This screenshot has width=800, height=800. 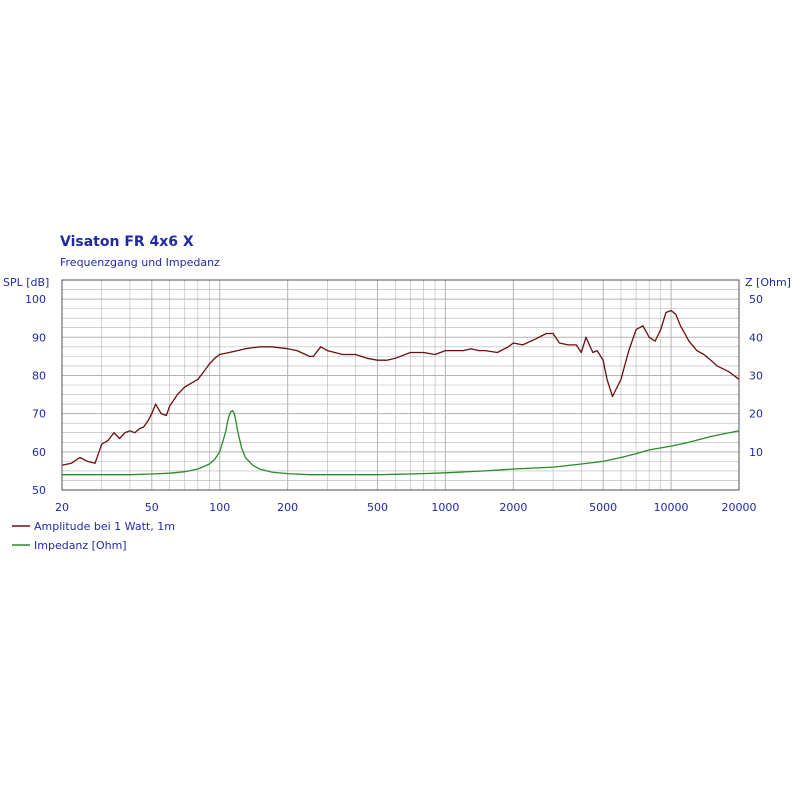 I want to click on x-tick-label: 1000, so click(x=445, y=507).